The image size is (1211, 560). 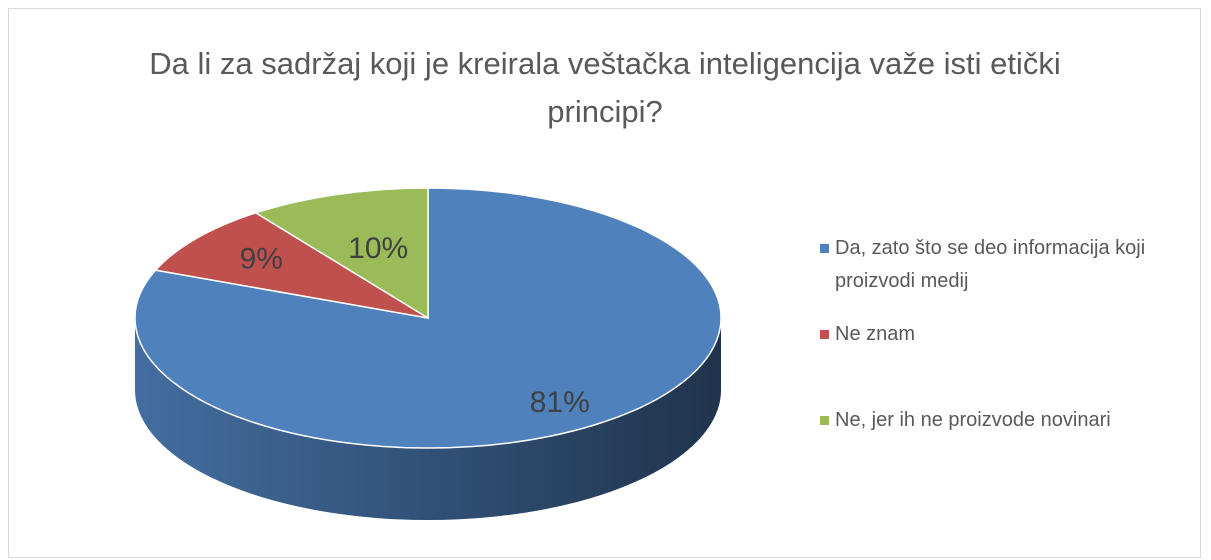 I want to click on legend-label: Ne znam, so click(x=875, y=334).